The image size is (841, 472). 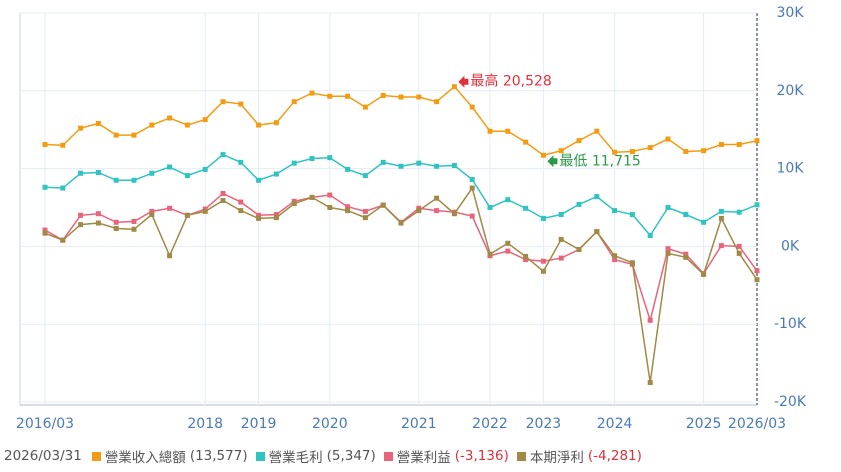 I want to click on annotation: 最低 11,715, so click(x=599, y=161).